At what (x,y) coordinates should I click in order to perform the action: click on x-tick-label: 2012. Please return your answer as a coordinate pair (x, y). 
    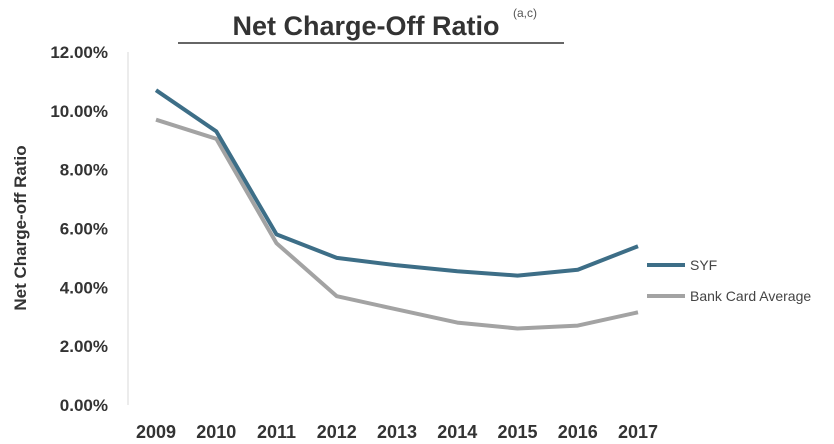
    Looking at the image, I should click on (337, 432).